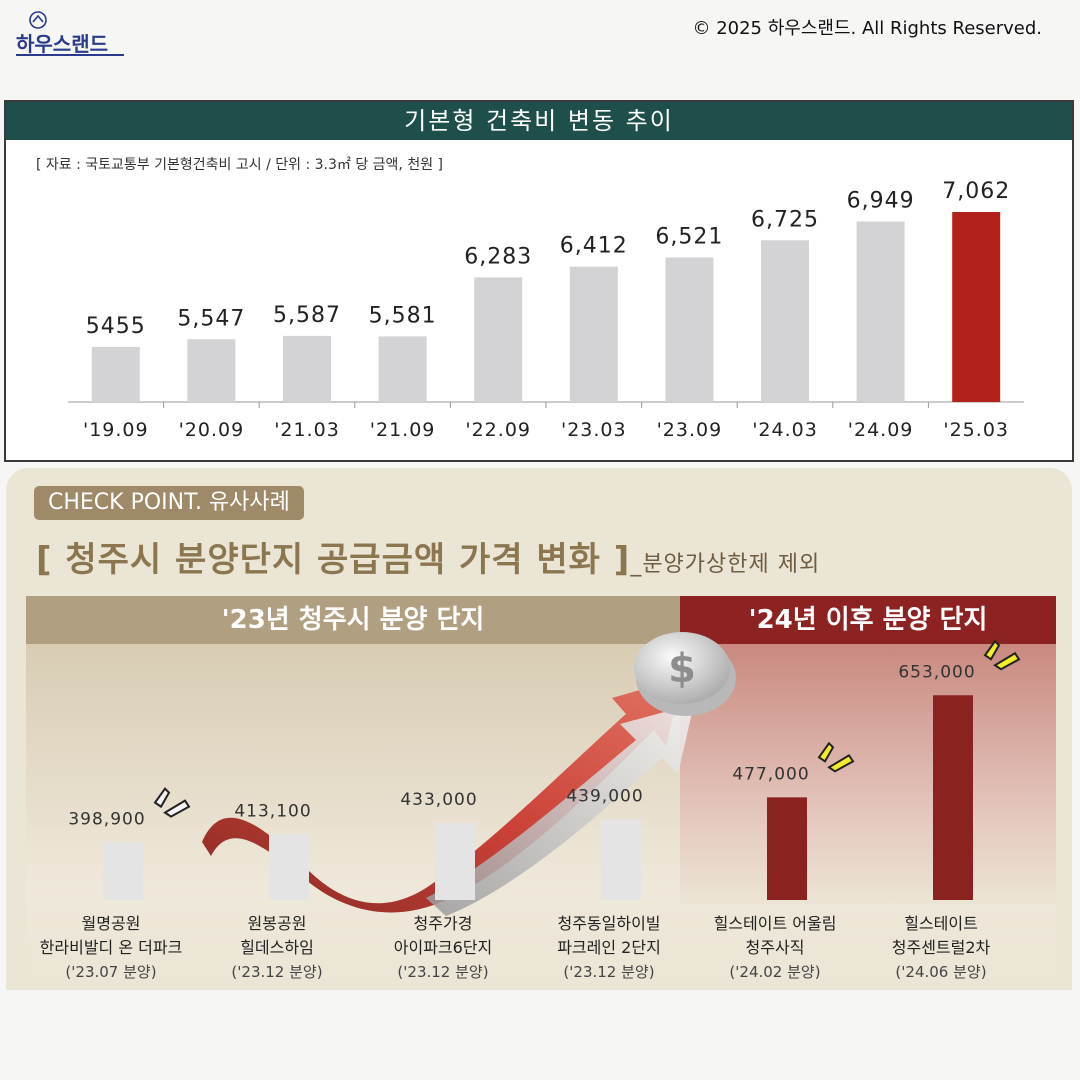 This screenshot has width=1080, height=1080. Describe the element at coordinates (277, 947) in the screenshot. I see `complex-label-line2: 힐데스하임` at that location.